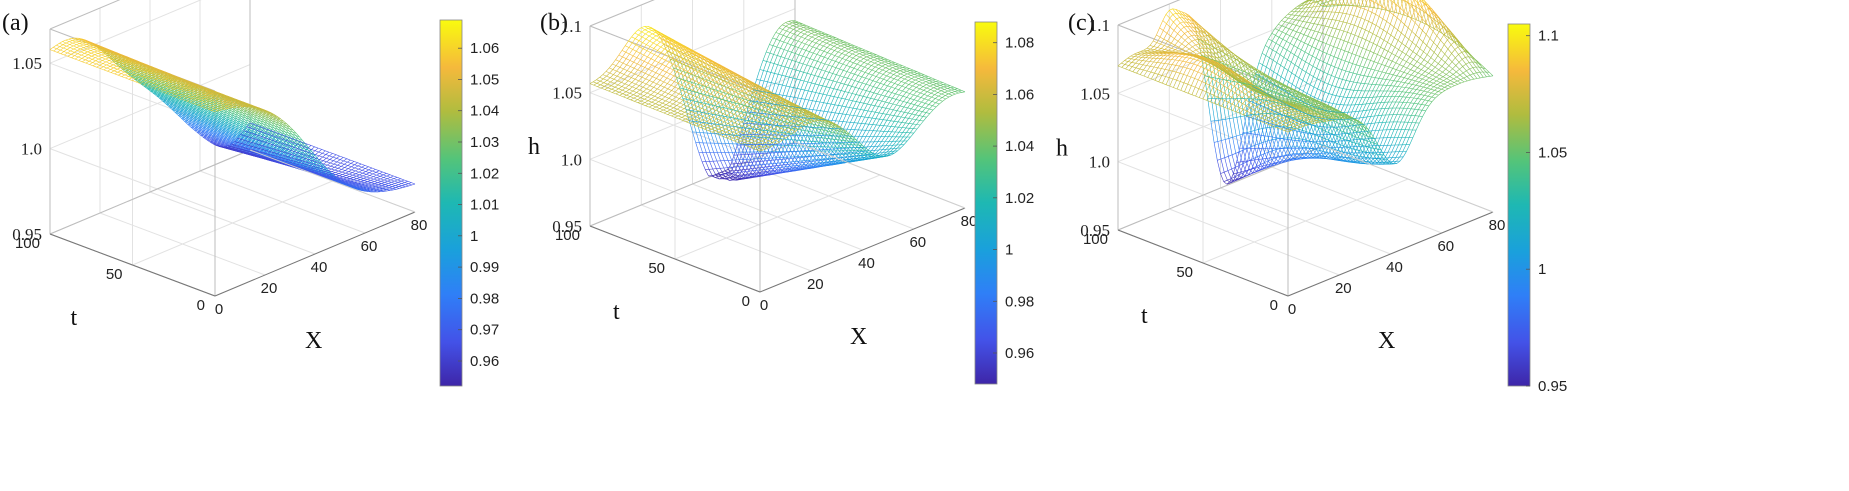 The height and width of the screenshot is (491, 1849). I want to click on axis-edge, so click(150, 192).